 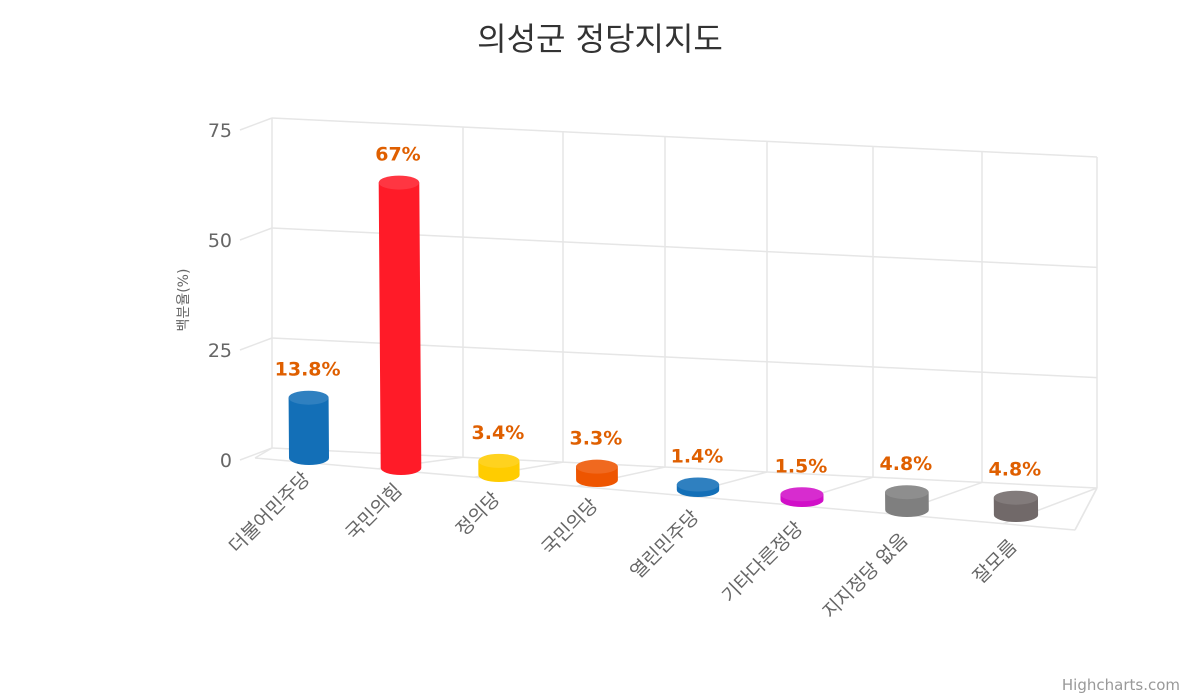 I want to click on x-tick-label: 기타다른정당, so click(x=763, y=562).